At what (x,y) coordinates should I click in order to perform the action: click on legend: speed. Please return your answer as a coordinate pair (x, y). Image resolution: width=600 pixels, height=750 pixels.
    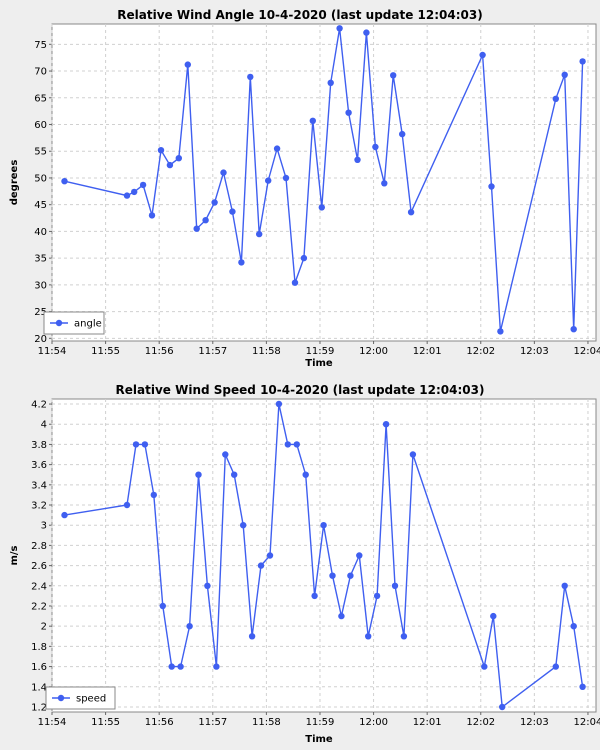
    Looking at the image, I should click on (80, 698).